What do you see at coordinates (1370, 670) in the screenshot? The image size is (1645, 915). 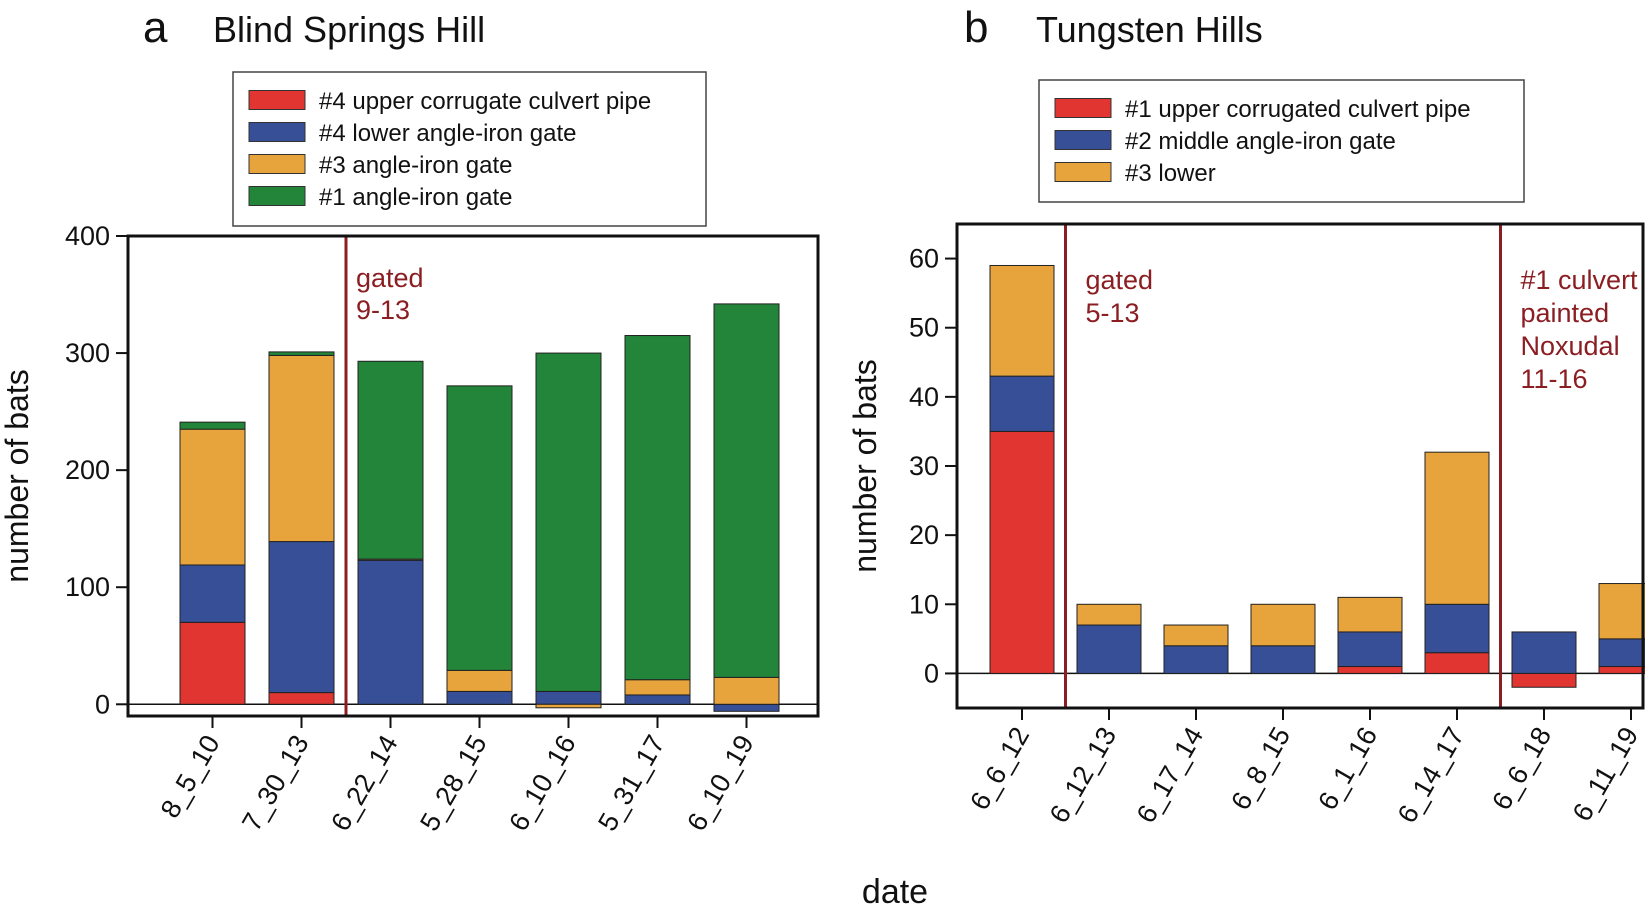 I see `bar-segment-b-6_1_16-s0` at bounding box center [1370, 670].